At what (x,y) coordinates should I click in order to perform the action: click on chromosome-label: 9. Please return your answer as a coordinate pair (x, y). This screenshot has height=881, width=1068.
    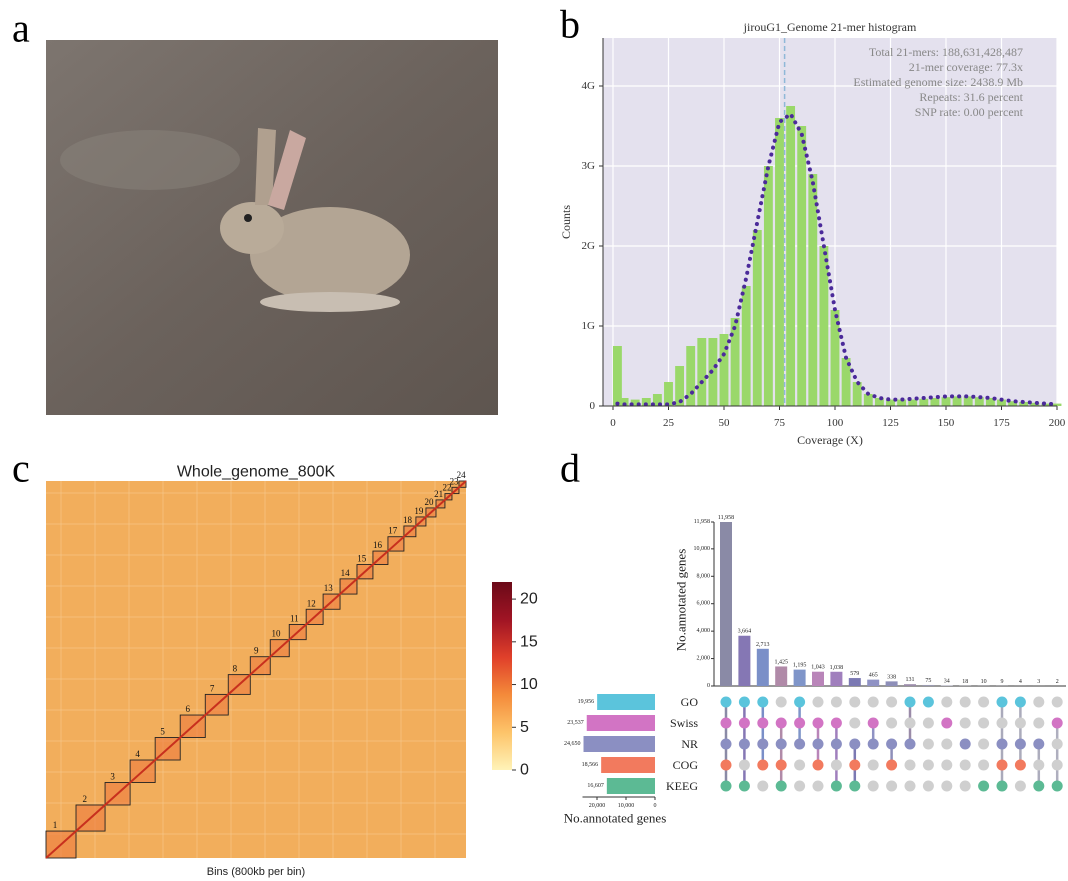
    Looking at the image, I should click on (256, 651).